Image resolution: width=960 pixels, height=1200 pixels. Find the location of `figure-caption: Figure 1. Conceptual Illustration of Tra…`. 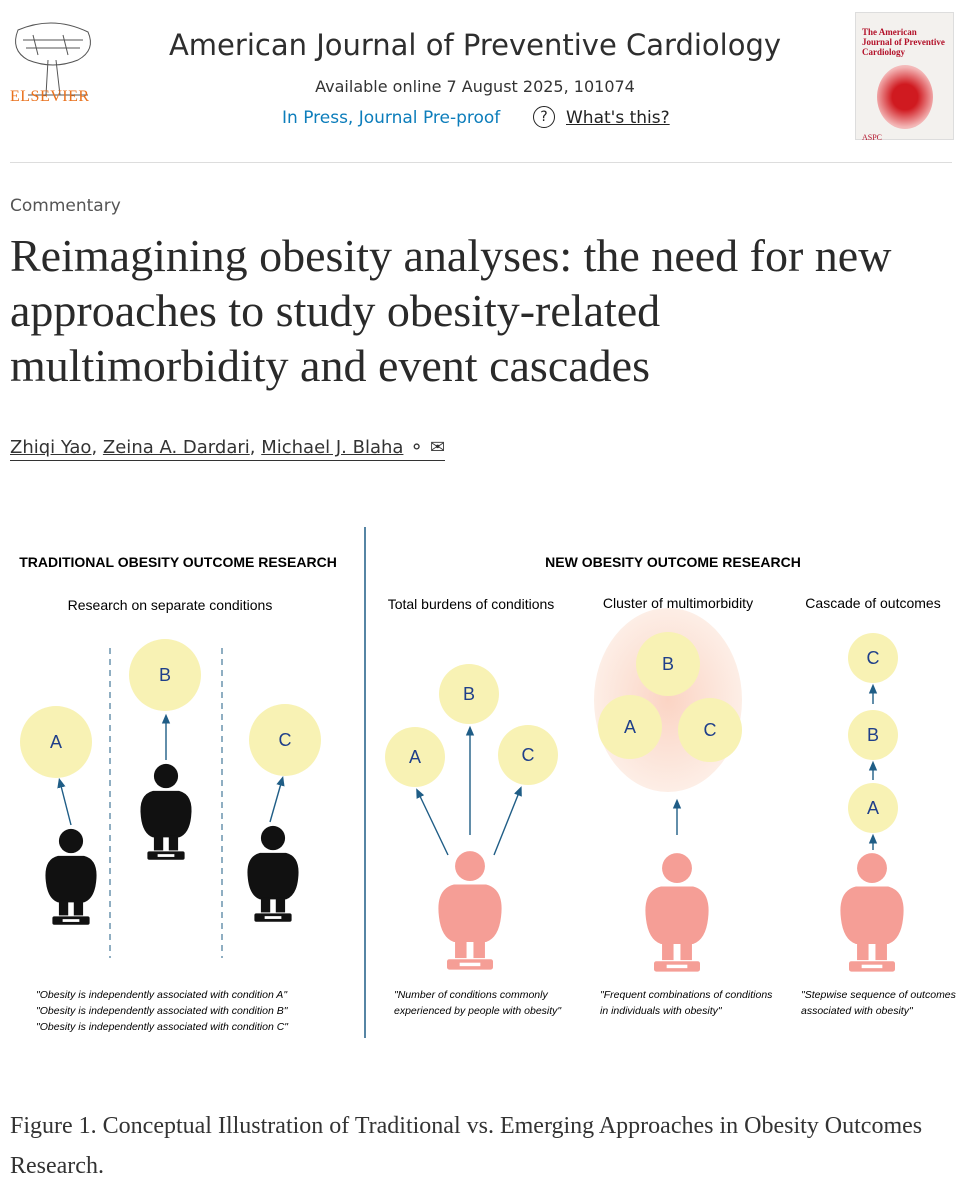

figure-caption: Figure 1. Conceptual Illustration of Tra… is located at coordinates (466, 1146).